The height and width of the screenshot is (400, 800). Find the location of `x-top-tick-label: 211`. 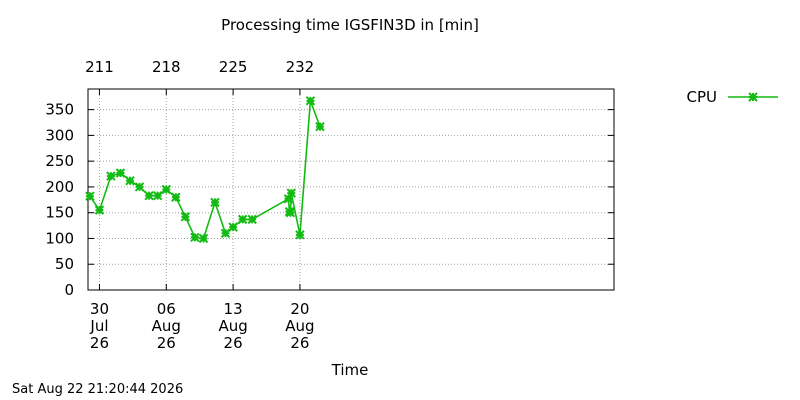

x-top-tick-label: 211 is located at coordinates (99, 67).